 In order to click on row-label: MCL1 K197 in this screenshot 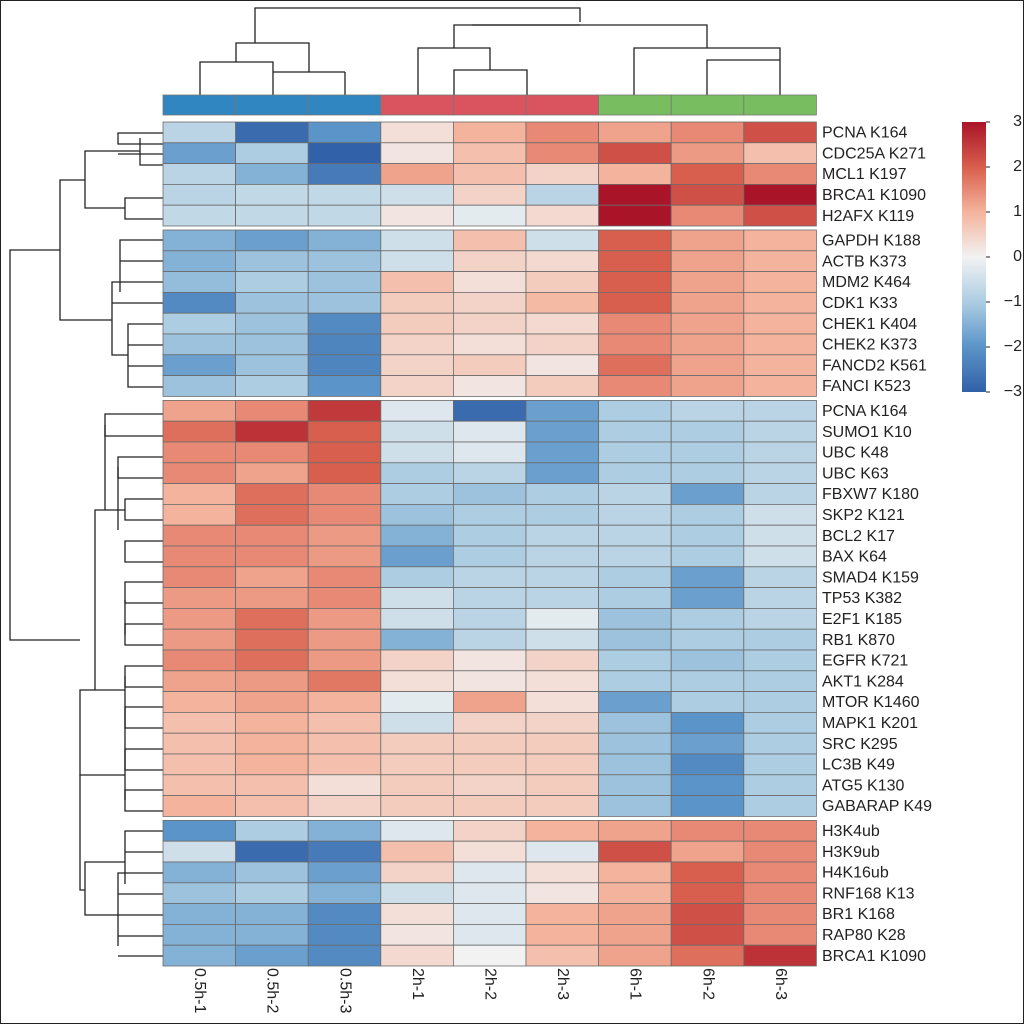, I will do `click(864, 174)`.